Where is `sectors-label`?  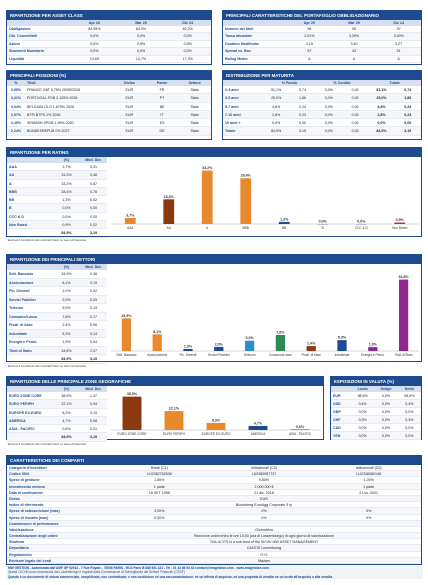
sectors-label is located at coordinates (30, 359).